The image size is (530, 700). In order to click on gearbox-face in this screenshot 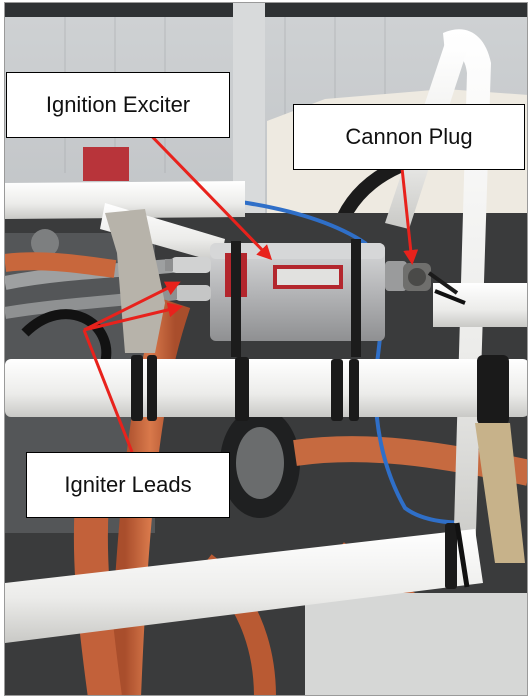, I will do `click(260, 463)`.